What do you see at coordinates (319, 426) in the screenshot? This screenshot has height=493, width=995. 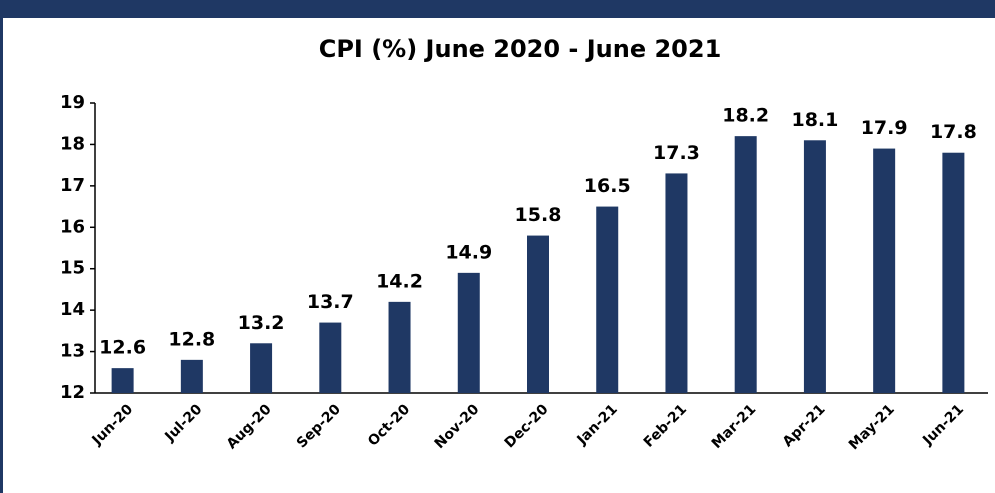 I see `x-tick-label: Sep-20` at bounding box center [319, 426].